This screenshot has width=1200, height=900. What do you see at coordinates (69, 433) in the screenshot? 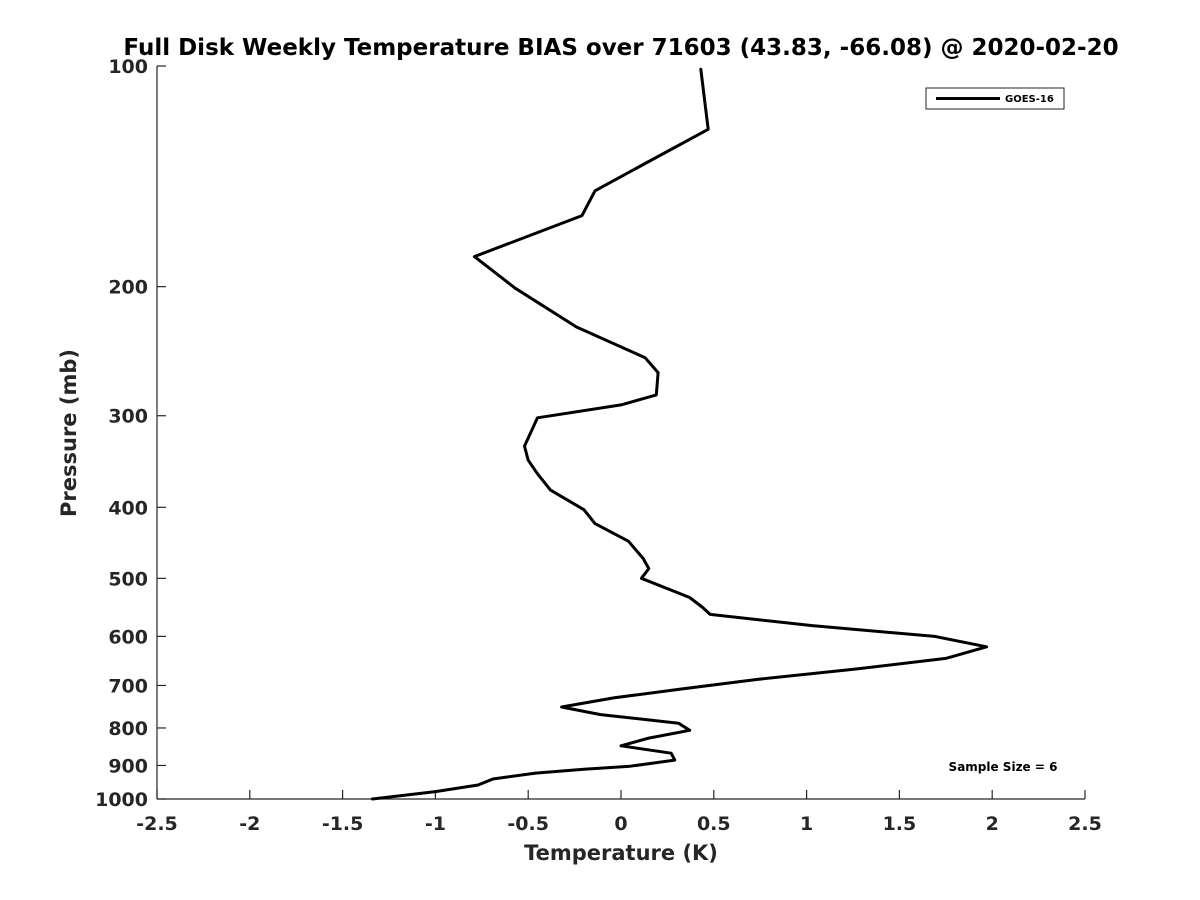
I see `y-axis-label: Pressure (mb)` at bounding box center [69, 433].